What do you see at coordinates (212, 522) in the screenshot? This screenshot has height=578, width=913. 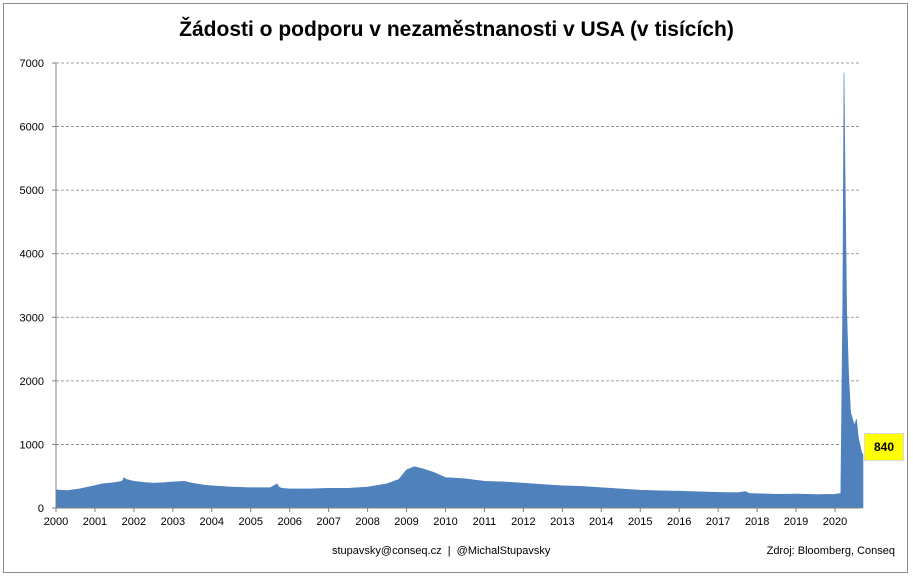 I see `x-tick-label: 2004` at bounding box center [212, 522].